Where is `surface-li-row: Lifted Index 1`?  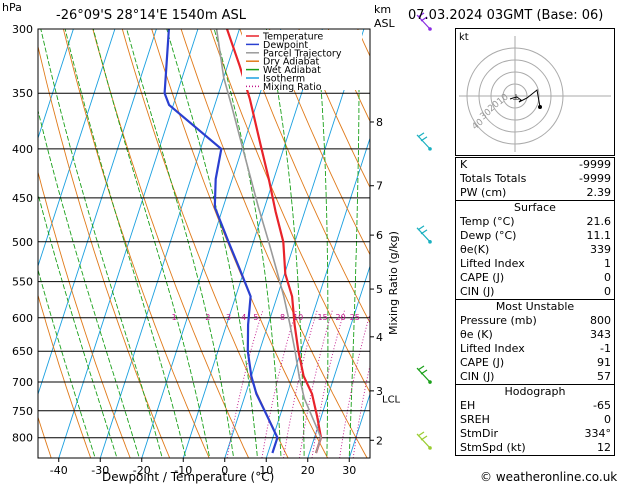
surface-li-row: Lifted Index 1 is located at coordinates (535, 263).